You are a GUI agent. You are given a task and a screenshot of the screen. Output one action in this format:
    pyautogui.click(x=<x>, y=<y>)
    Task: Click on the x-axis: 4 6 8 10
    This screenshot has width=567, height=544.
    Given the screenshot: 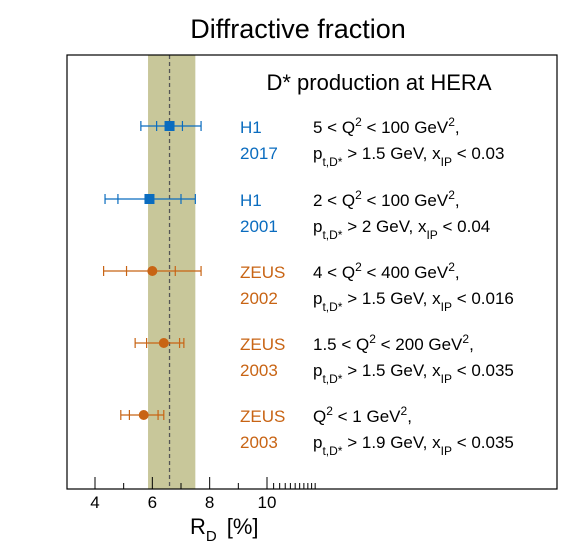 What is the action you would take?
    pyautogui.click(x=203, y=494)
    